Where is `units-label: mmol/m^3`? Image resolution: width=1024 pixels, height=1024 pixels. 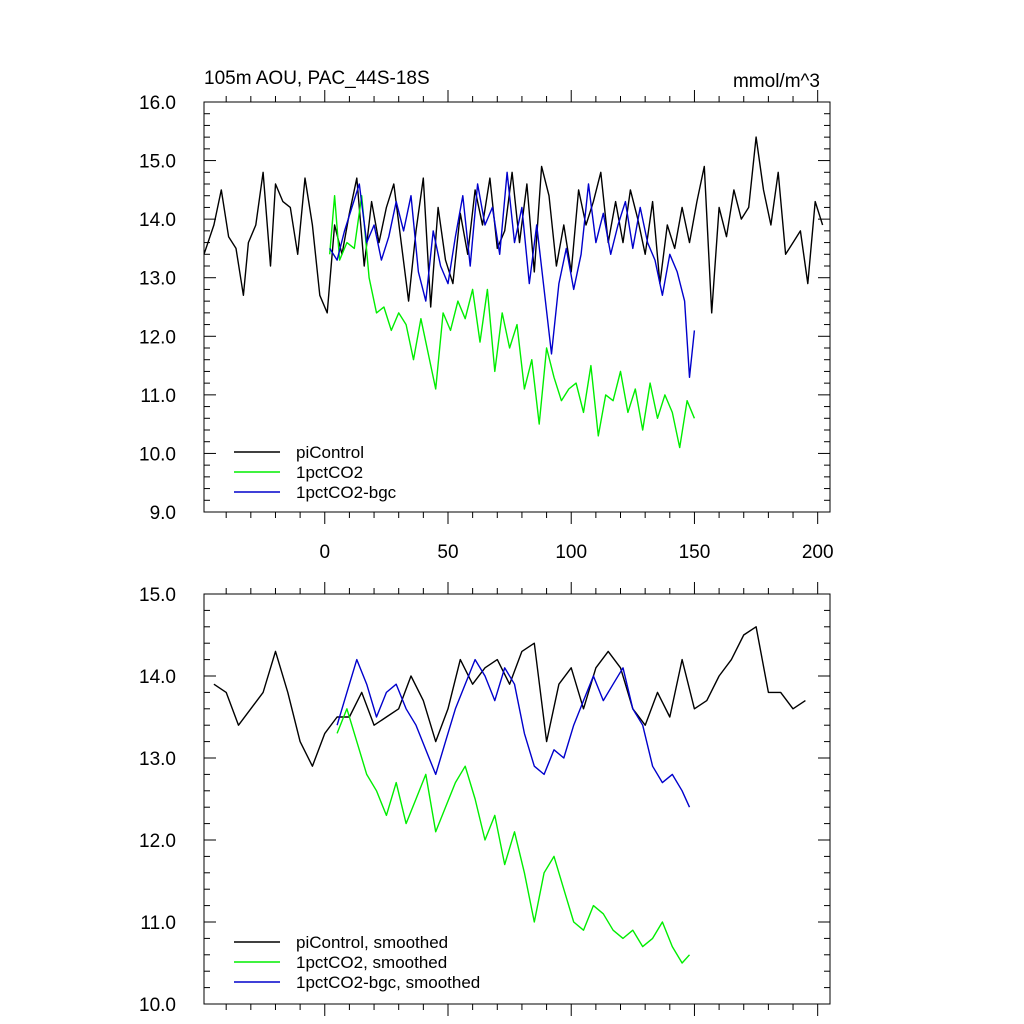 units-label: mmol/m^3 is located at coordinates (776, 81).